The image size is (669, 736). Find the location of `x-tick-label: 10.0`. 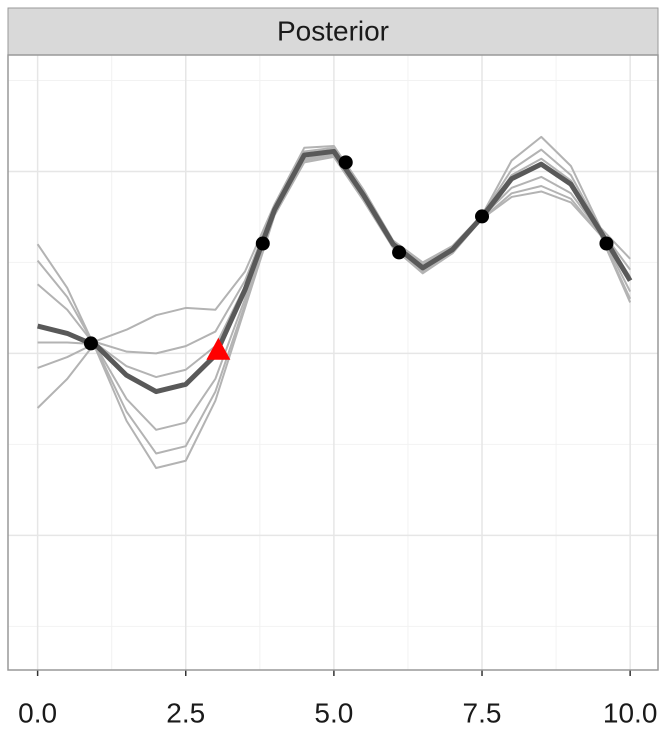

x-tick-label: 10.0 is located at coordinates (630, 712).